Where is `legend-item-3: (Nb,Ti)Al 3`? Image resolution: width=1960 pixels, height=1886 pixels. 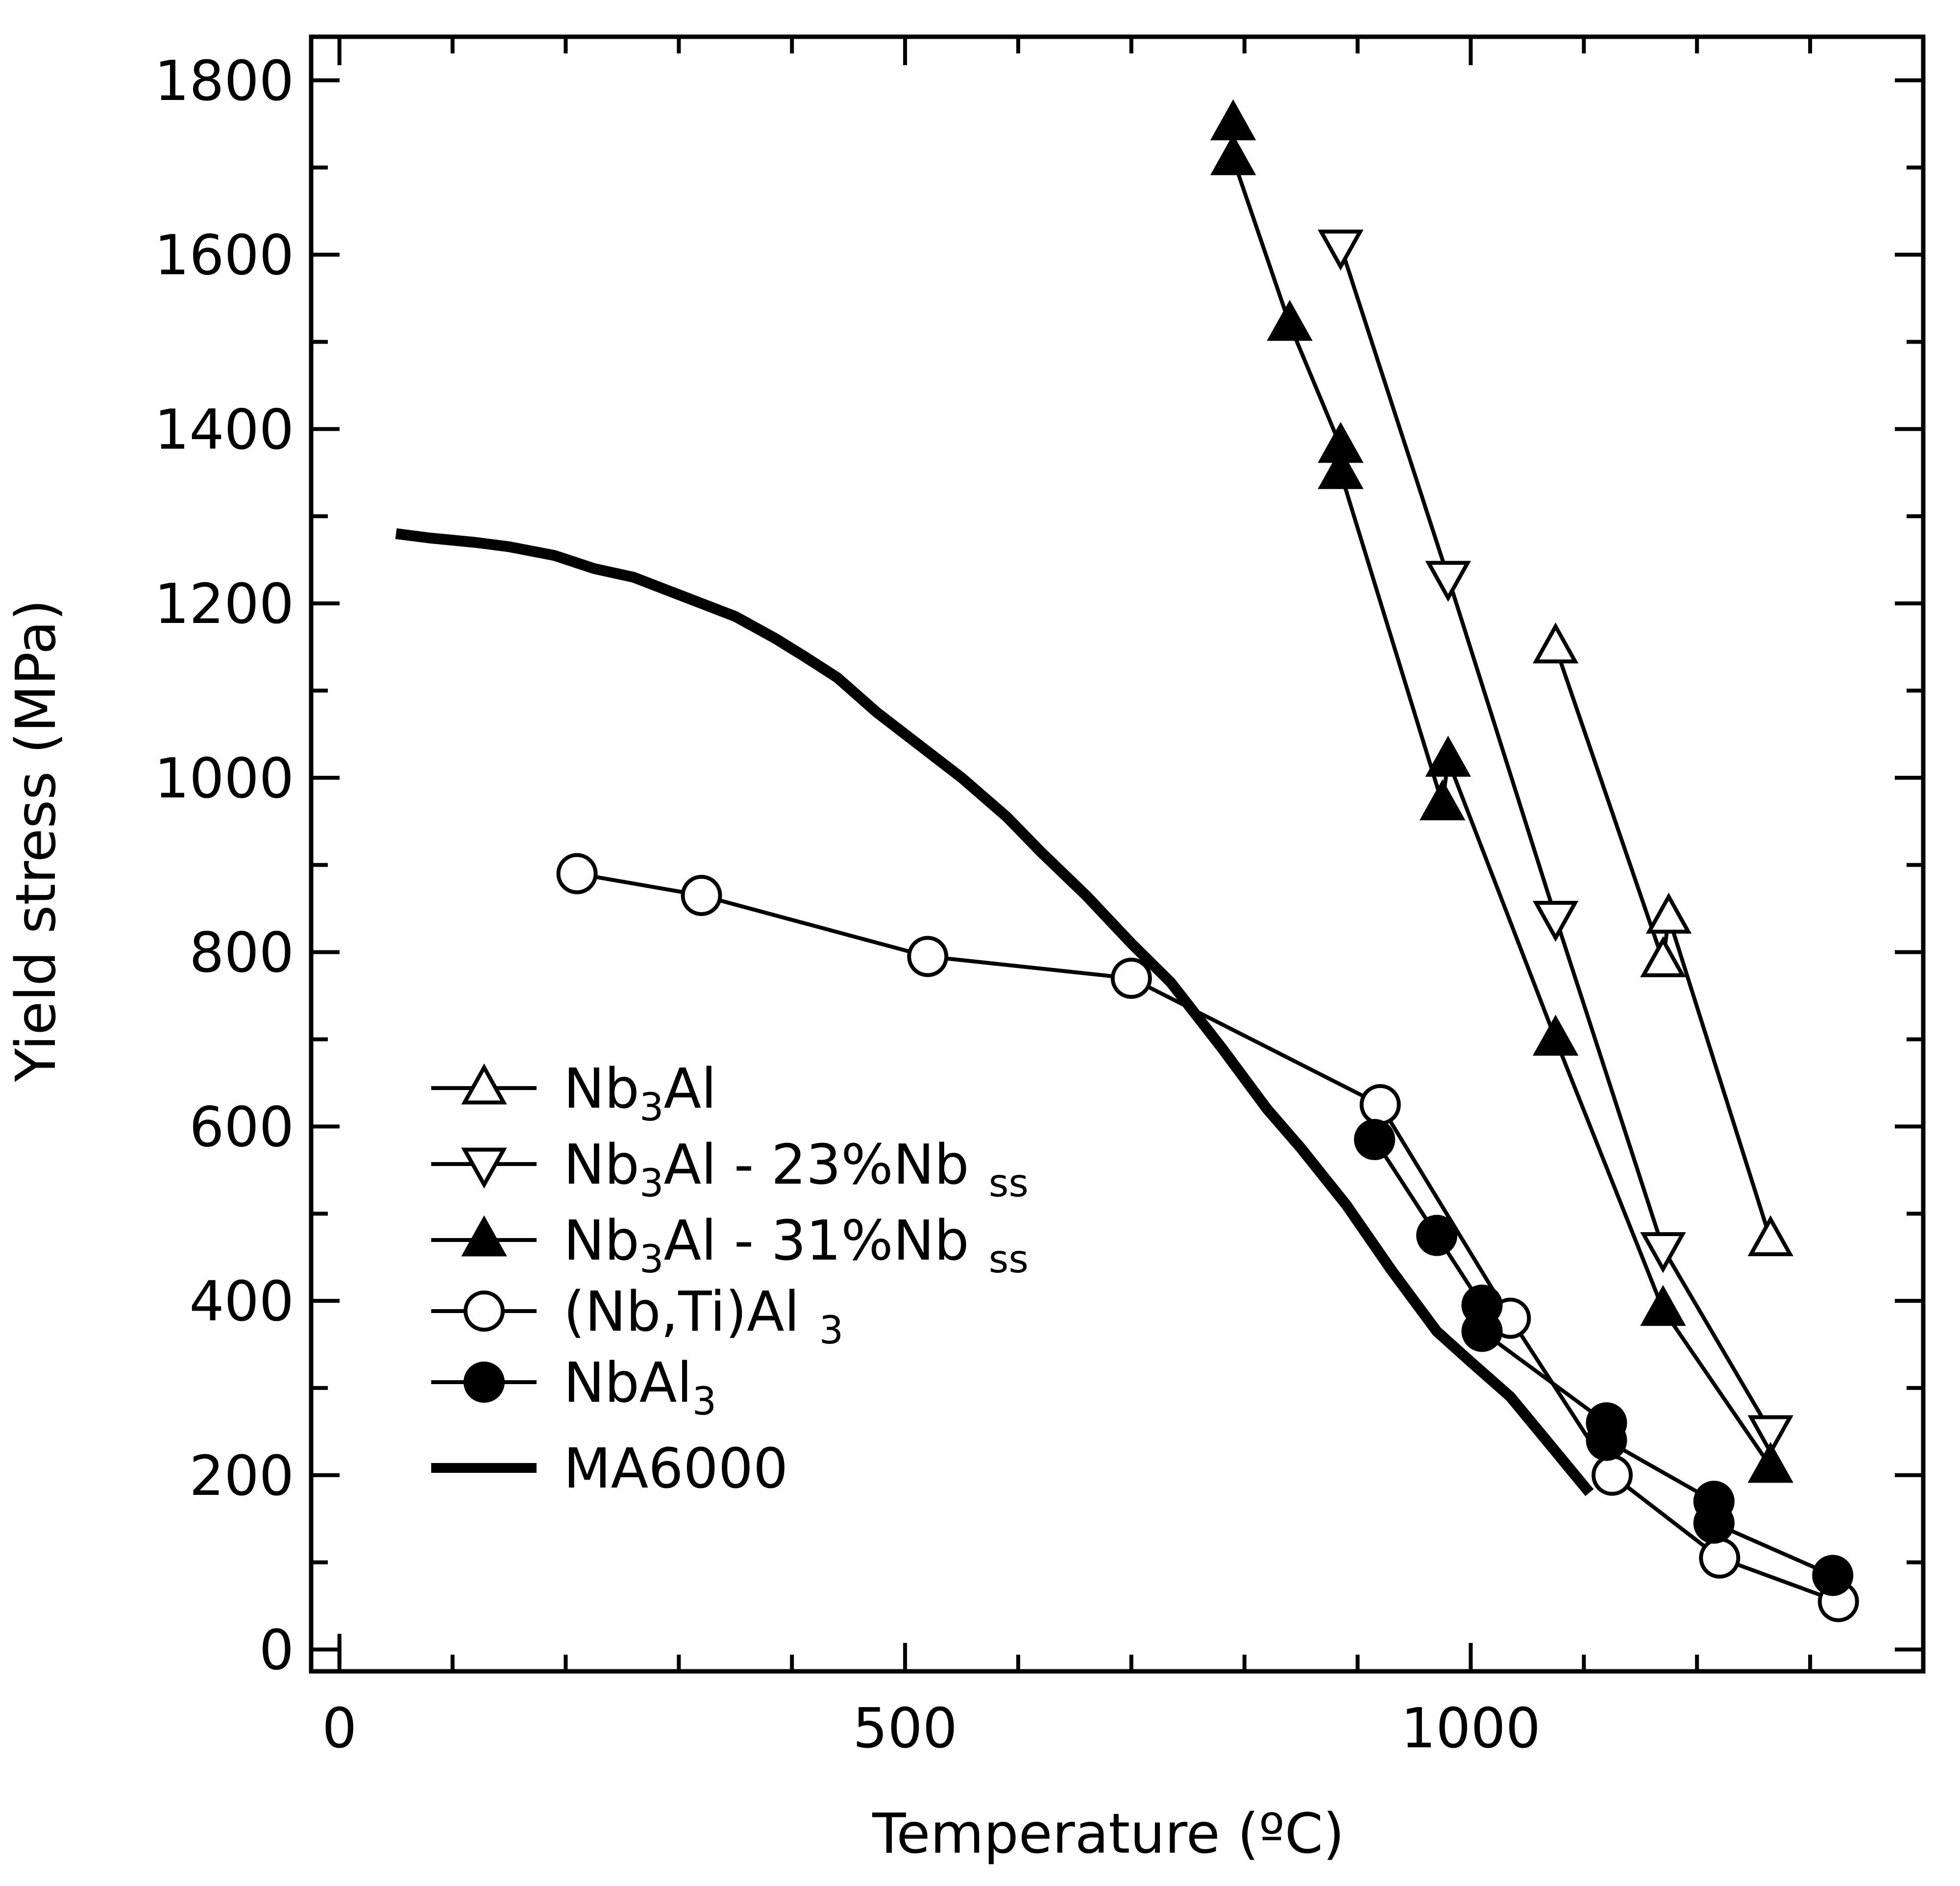 legend-item-3: (Nb,Ti)Al 3 is located at coordinates (637, 1316).